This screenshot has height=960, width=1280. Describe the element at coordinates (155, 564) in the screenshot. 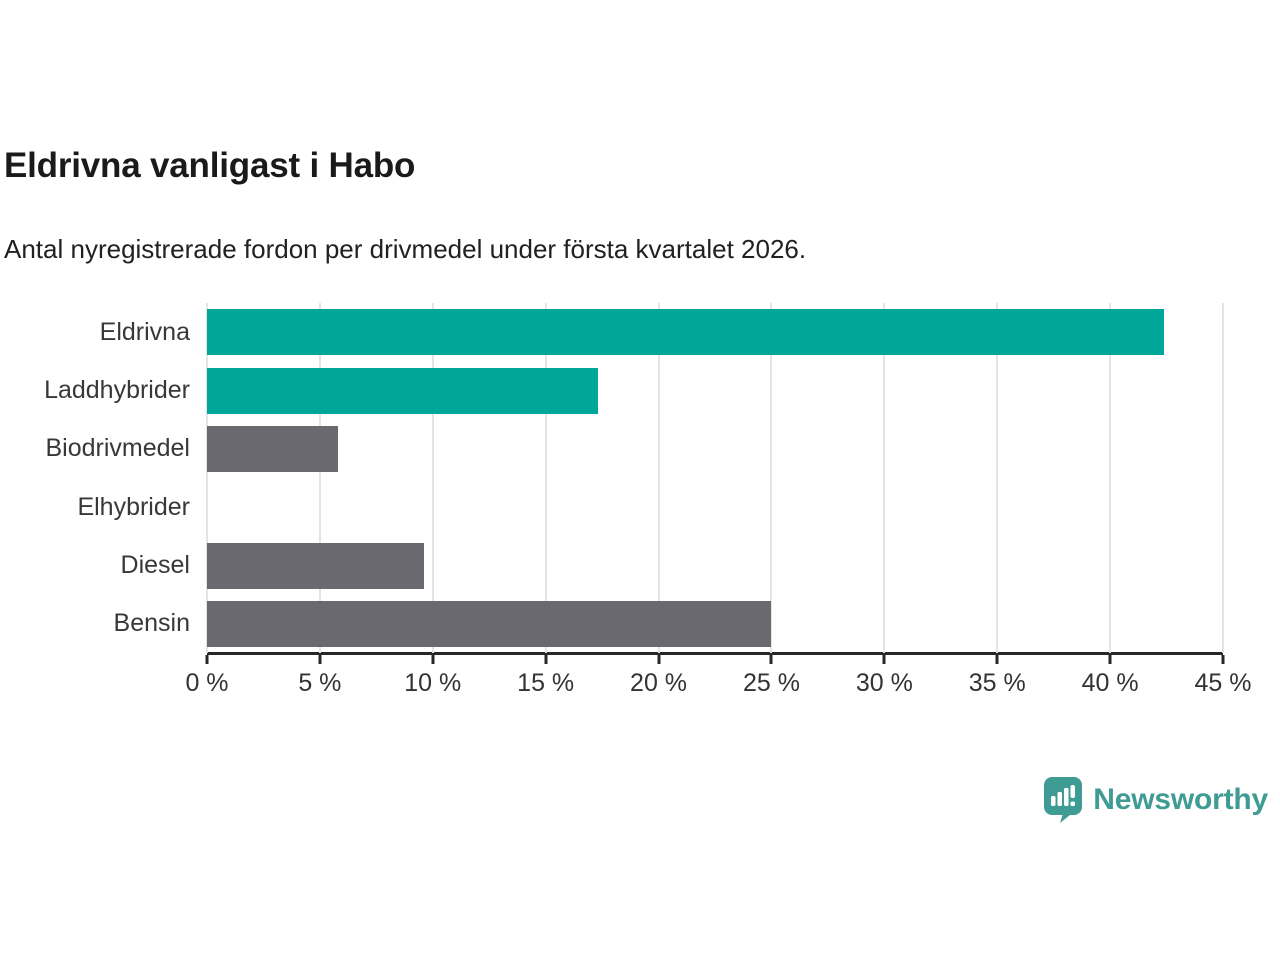

I see `category-label: Diesel` at that location.